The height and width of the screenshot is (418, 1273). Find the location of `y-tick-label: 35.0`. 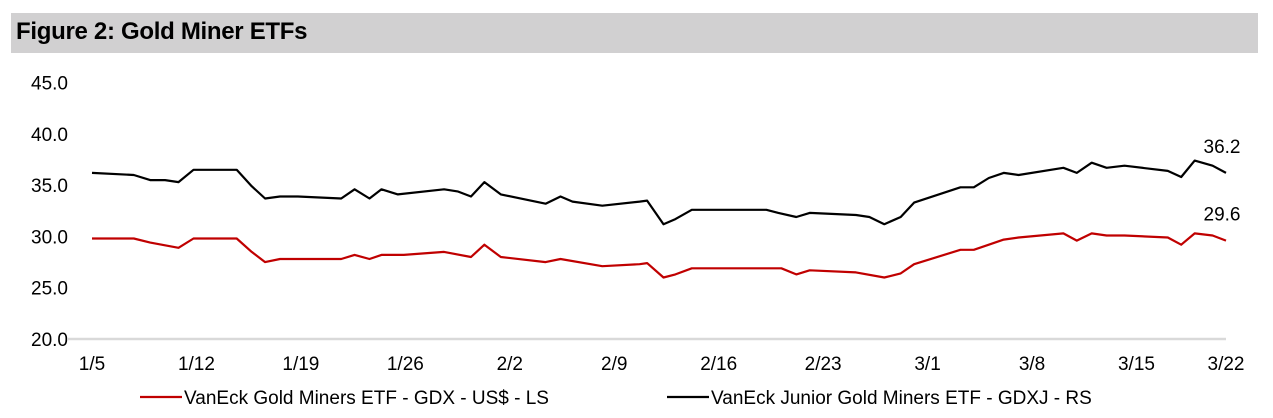

y-tick-label: 35.0 is located at coordinates (49, 186).